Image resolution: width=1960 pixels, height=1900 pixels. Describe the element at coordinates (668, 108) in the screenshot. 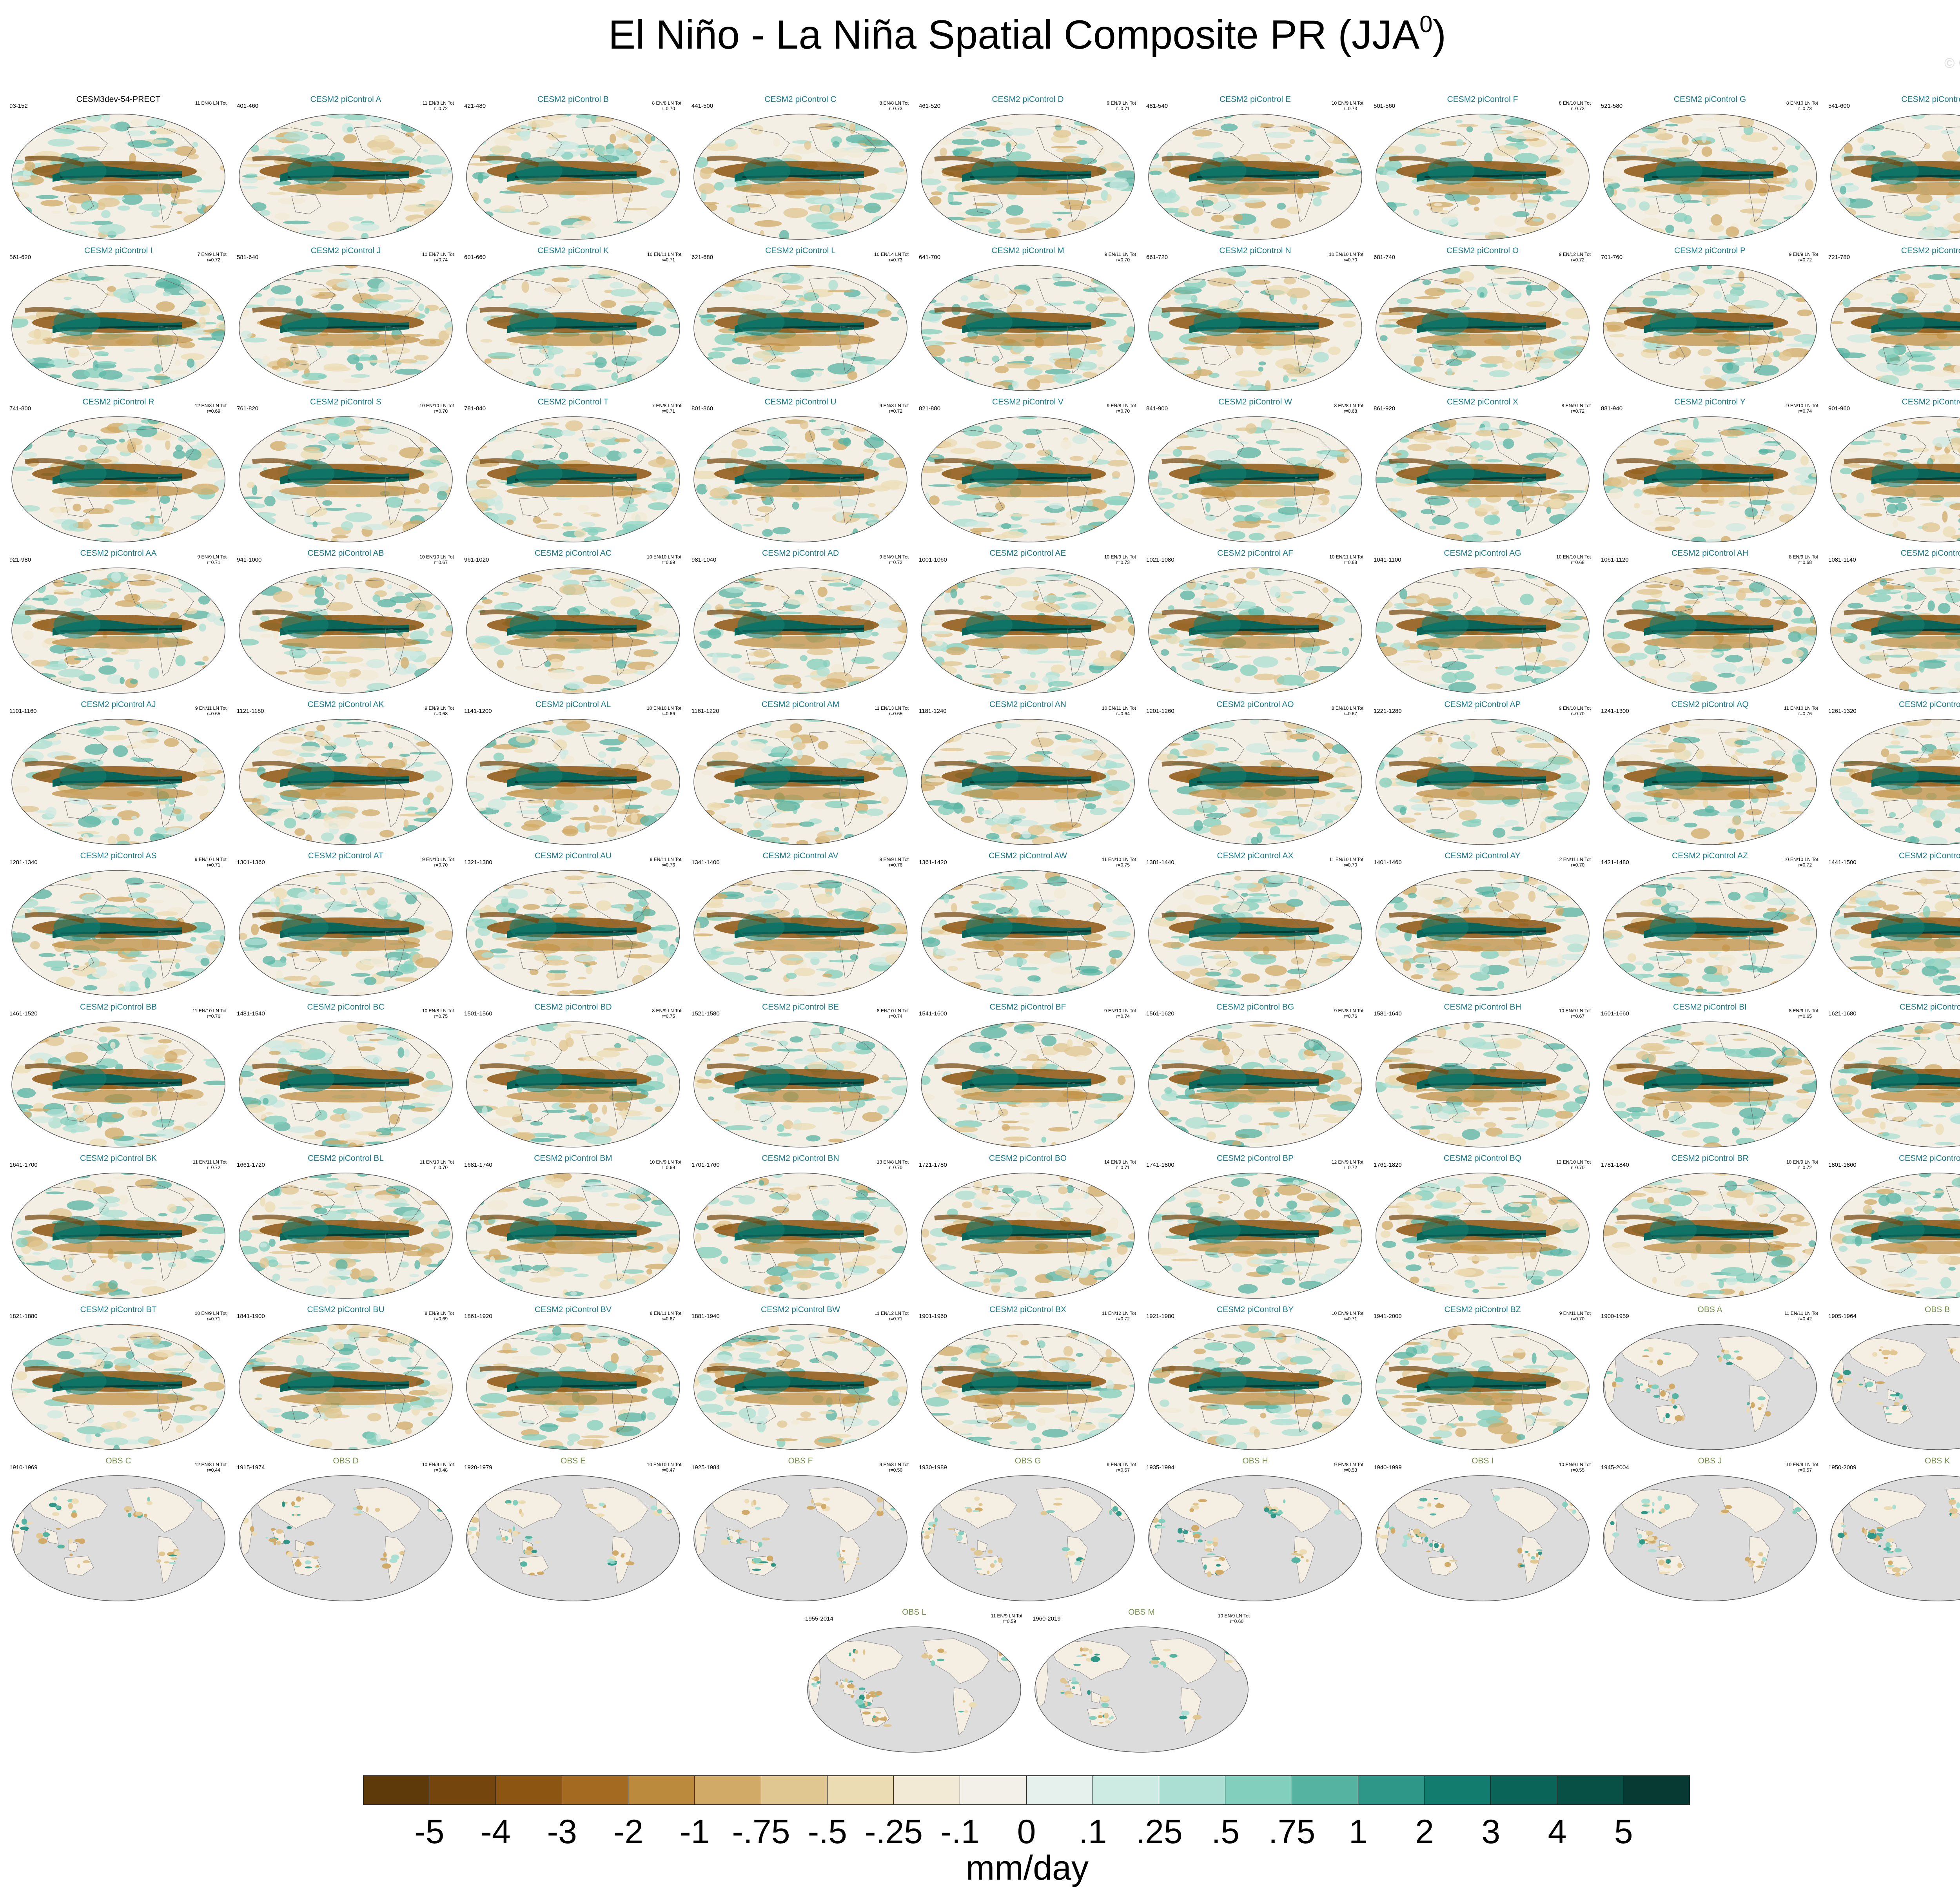

I see `panel-pattern-correlation: r=0.70` at that location.